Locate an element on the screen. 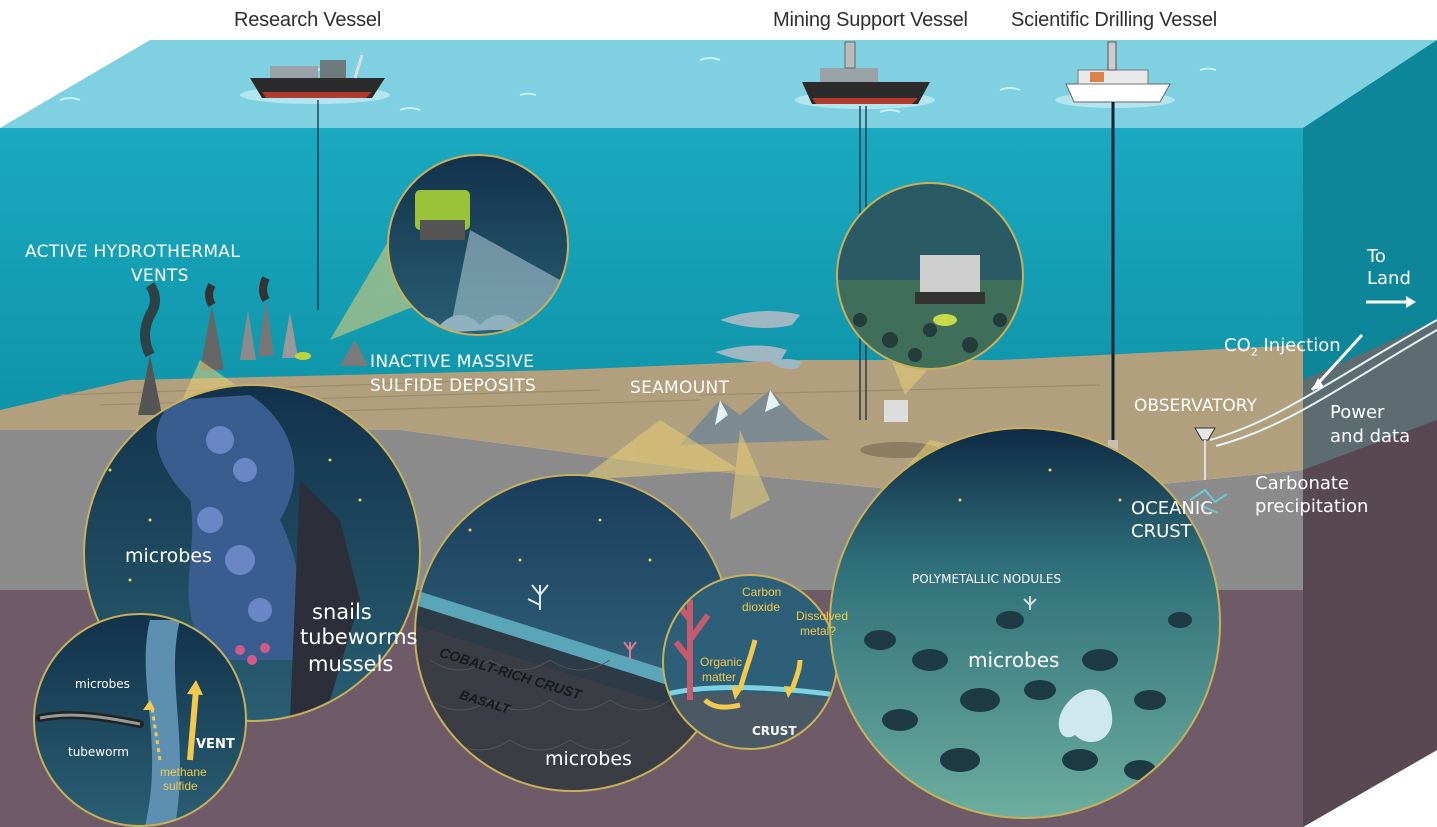 The image size is (1437, 827). carbonate-label-line2: precipitation is located at coordinates (1312, 506).